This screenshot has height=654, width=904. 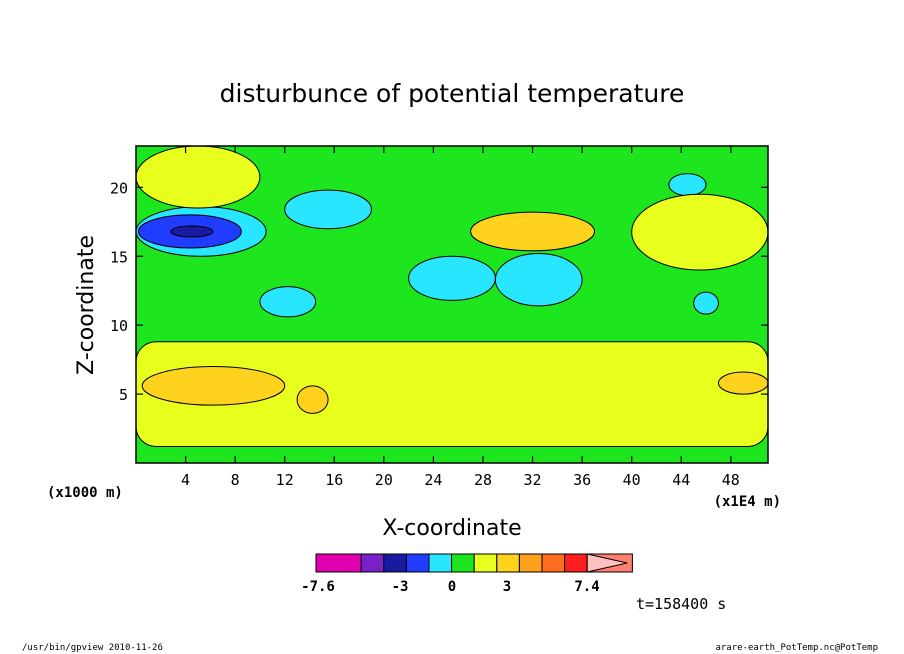 I want to click on chart-title: disturbunce of potential temperature, so click(x=452, y=93).